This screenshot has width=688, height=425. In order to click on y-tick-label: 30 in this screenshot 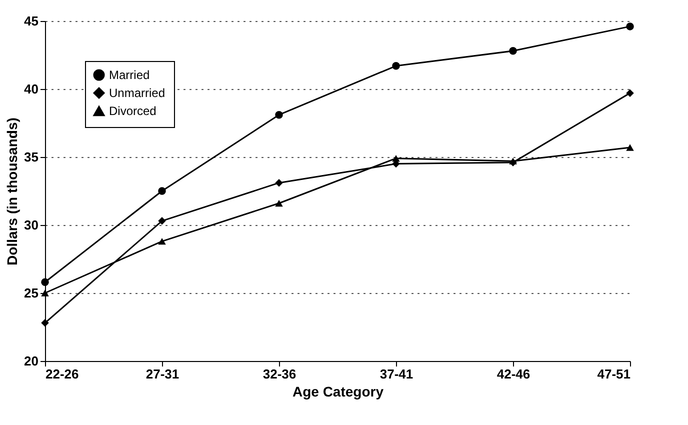, I will do `click(31, 225)`.